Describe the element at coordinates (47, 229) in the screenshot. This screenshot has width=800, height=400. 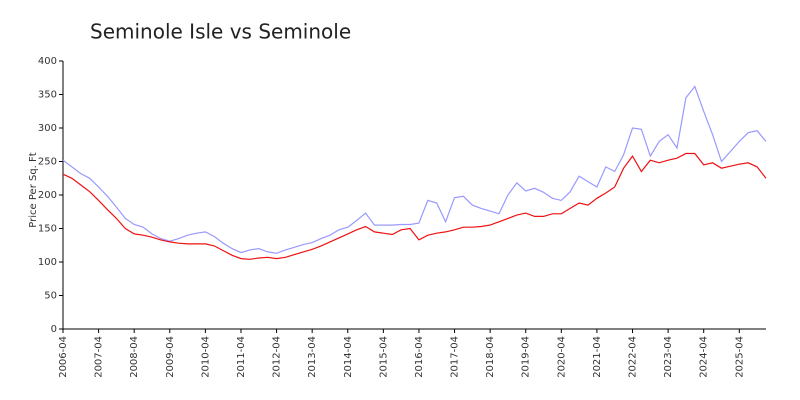
I see `y-tick-label: 150` at that location.